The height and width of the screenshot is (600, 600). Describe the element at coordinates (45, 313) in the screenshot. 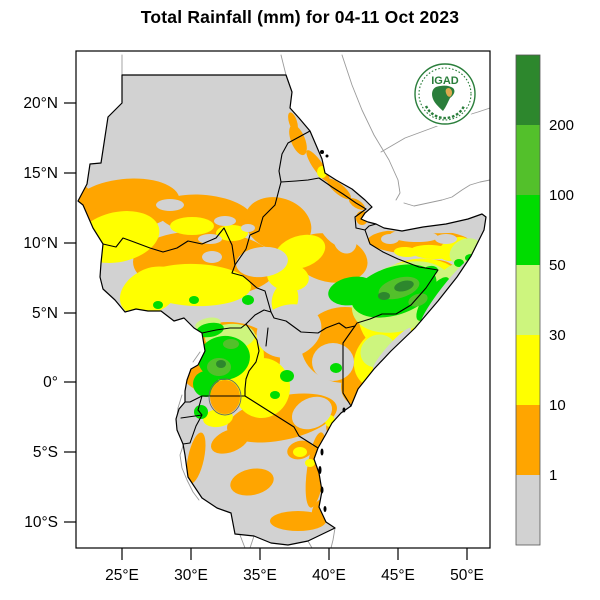

I see `lat-tick-label: 5°N` at that location.